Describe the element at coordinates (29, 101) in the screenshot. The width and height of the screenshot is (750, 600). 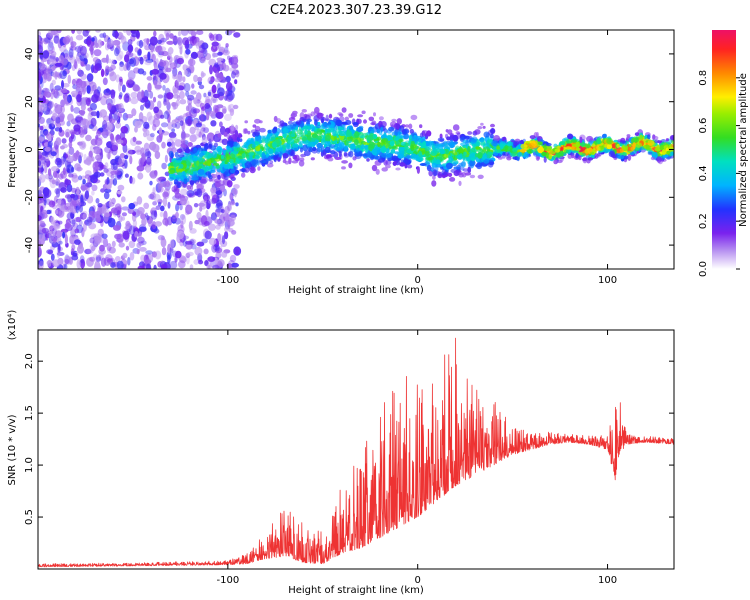
I see `y-tick-label: 20` at that location.